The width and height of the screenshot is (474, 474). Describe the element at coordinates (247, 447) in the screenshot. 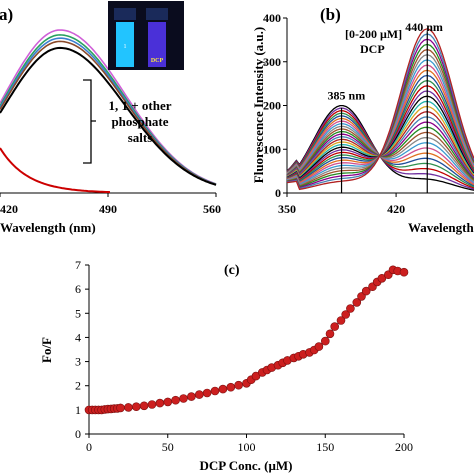

I see `panel-c-x-tick-label-2: 100` at that location.